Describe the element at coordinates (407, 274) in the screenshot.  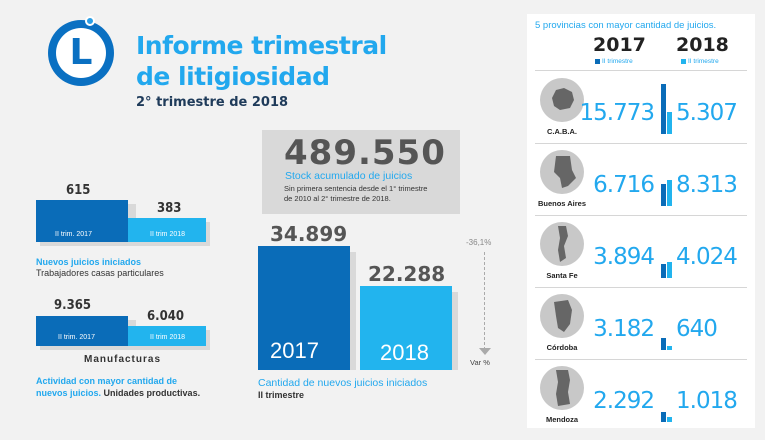
I see `nuevos-value-2018: 22.288` at that location.